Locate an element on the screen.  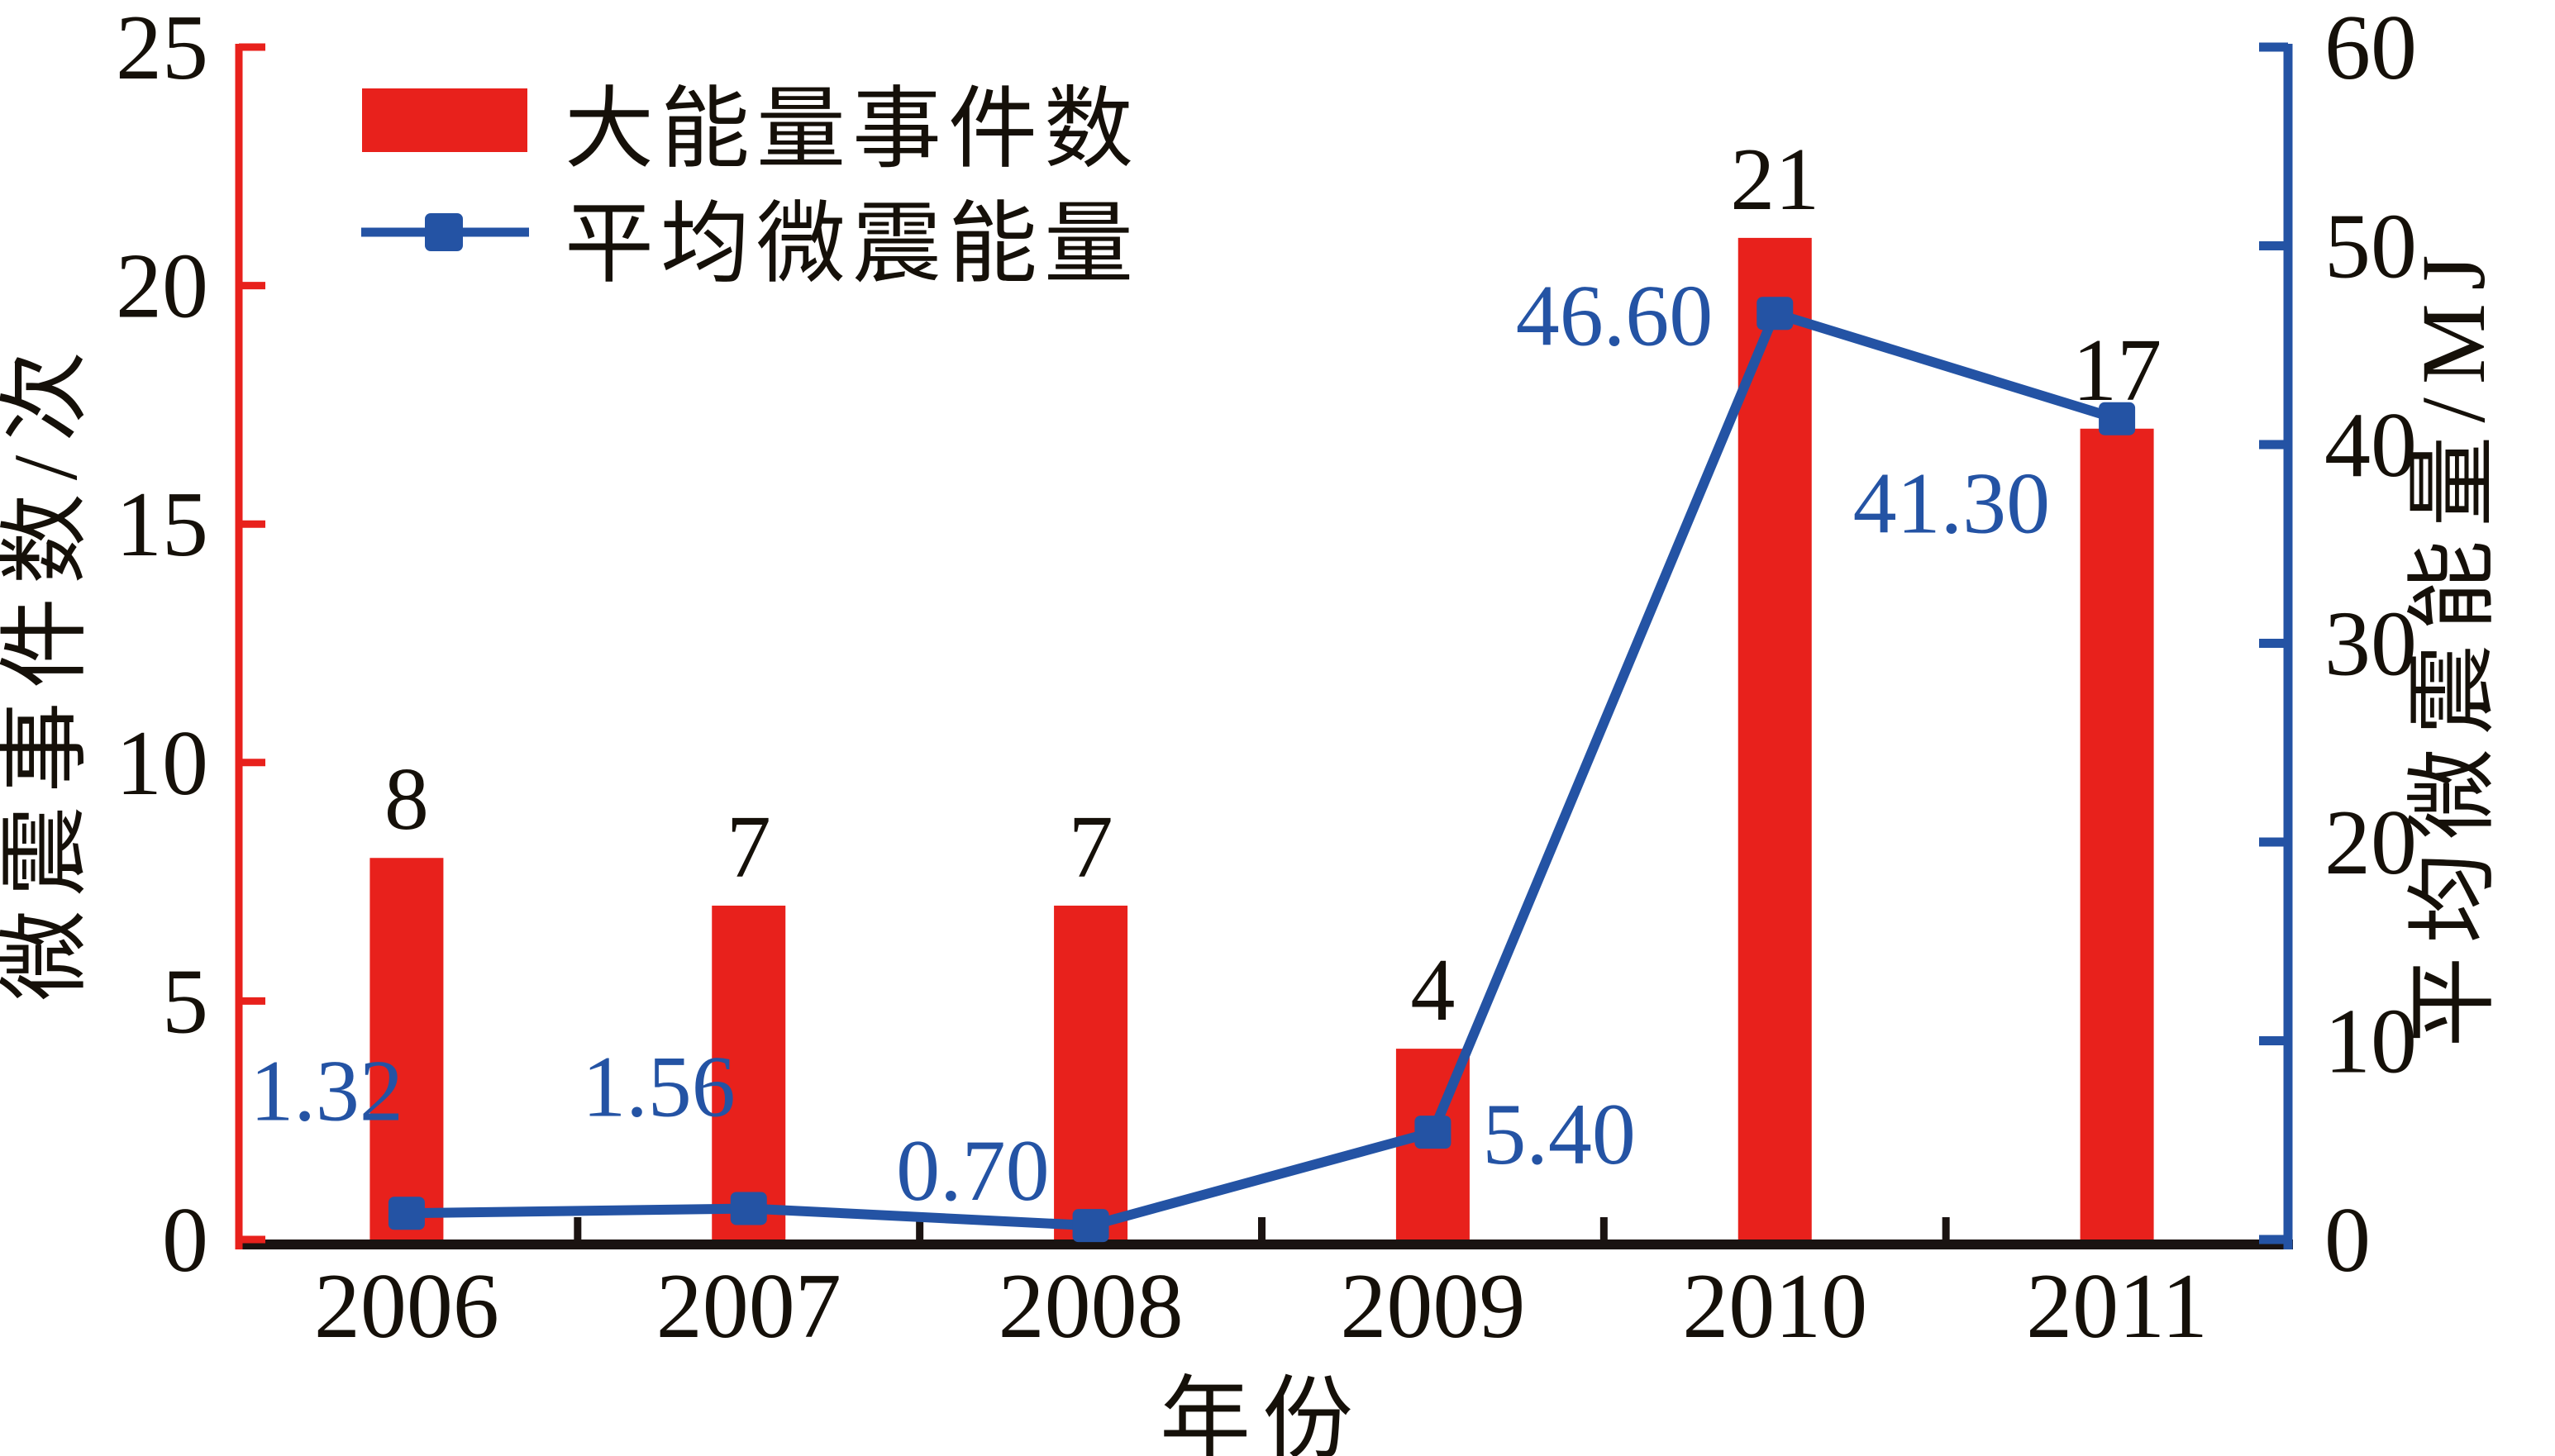
marker-2008 is located at coordinates (1090, 1226).